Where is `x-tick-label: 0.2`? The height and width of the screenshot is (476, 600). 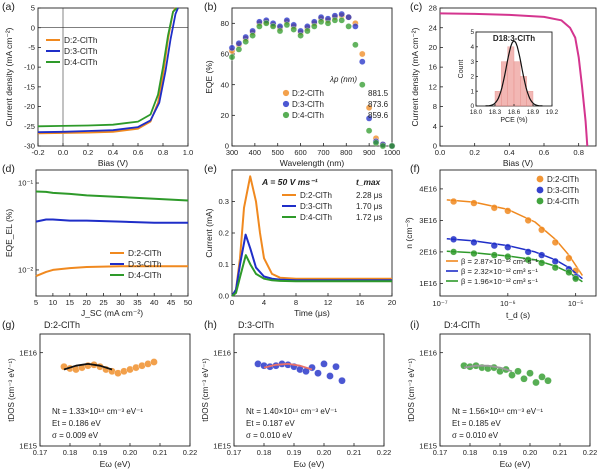 x-tick-label: 0.2 is located at coordinates (474, 152).